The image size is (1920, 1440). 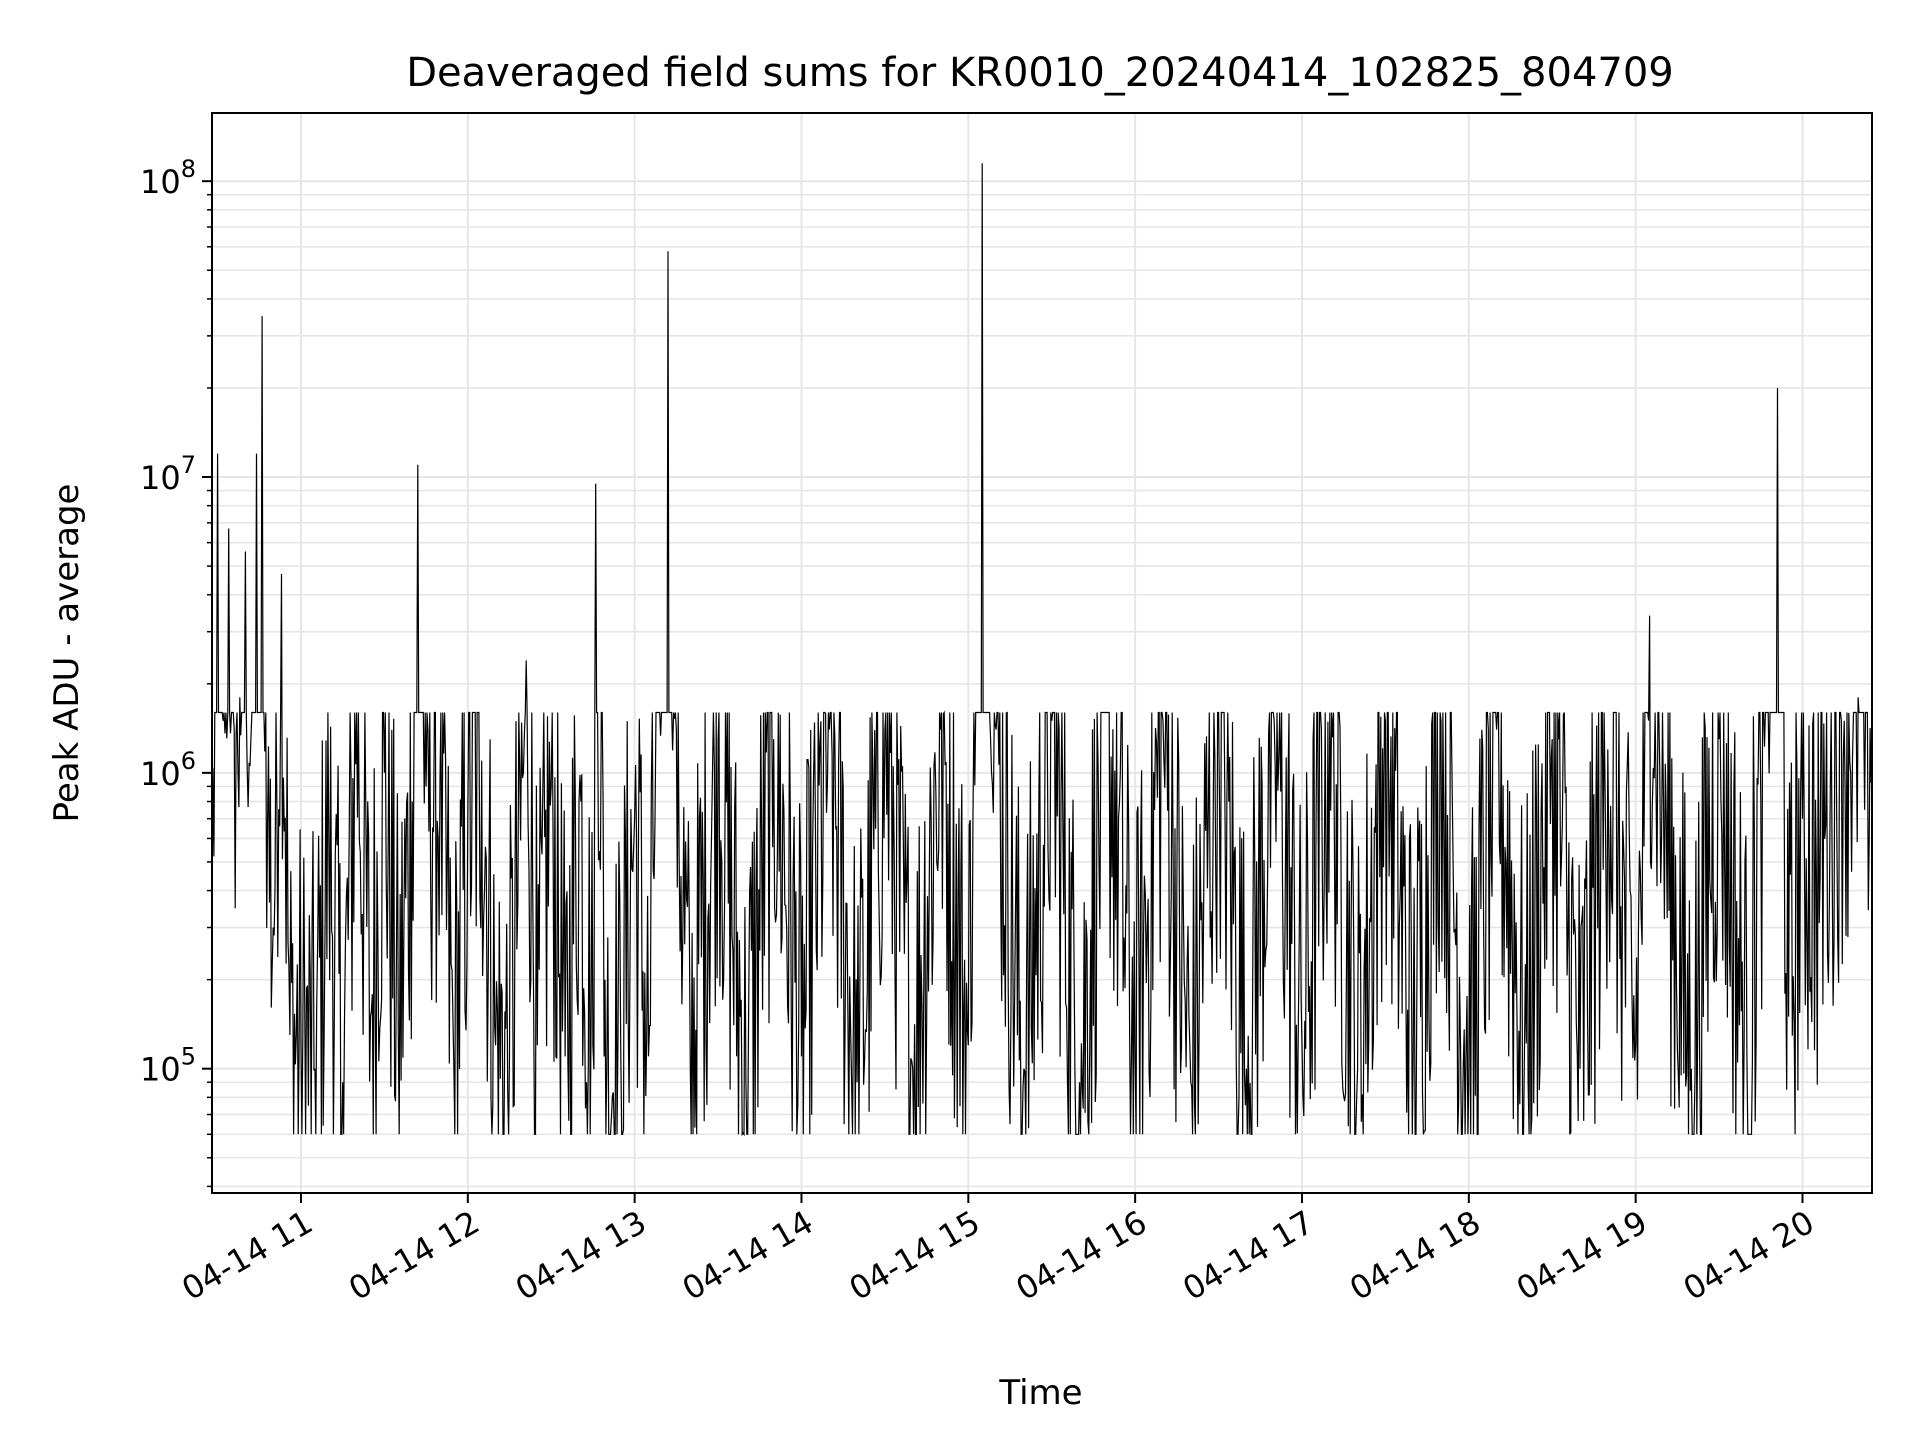 I want to click on x-axis-label: Time, so click(x=1040, y=1393).